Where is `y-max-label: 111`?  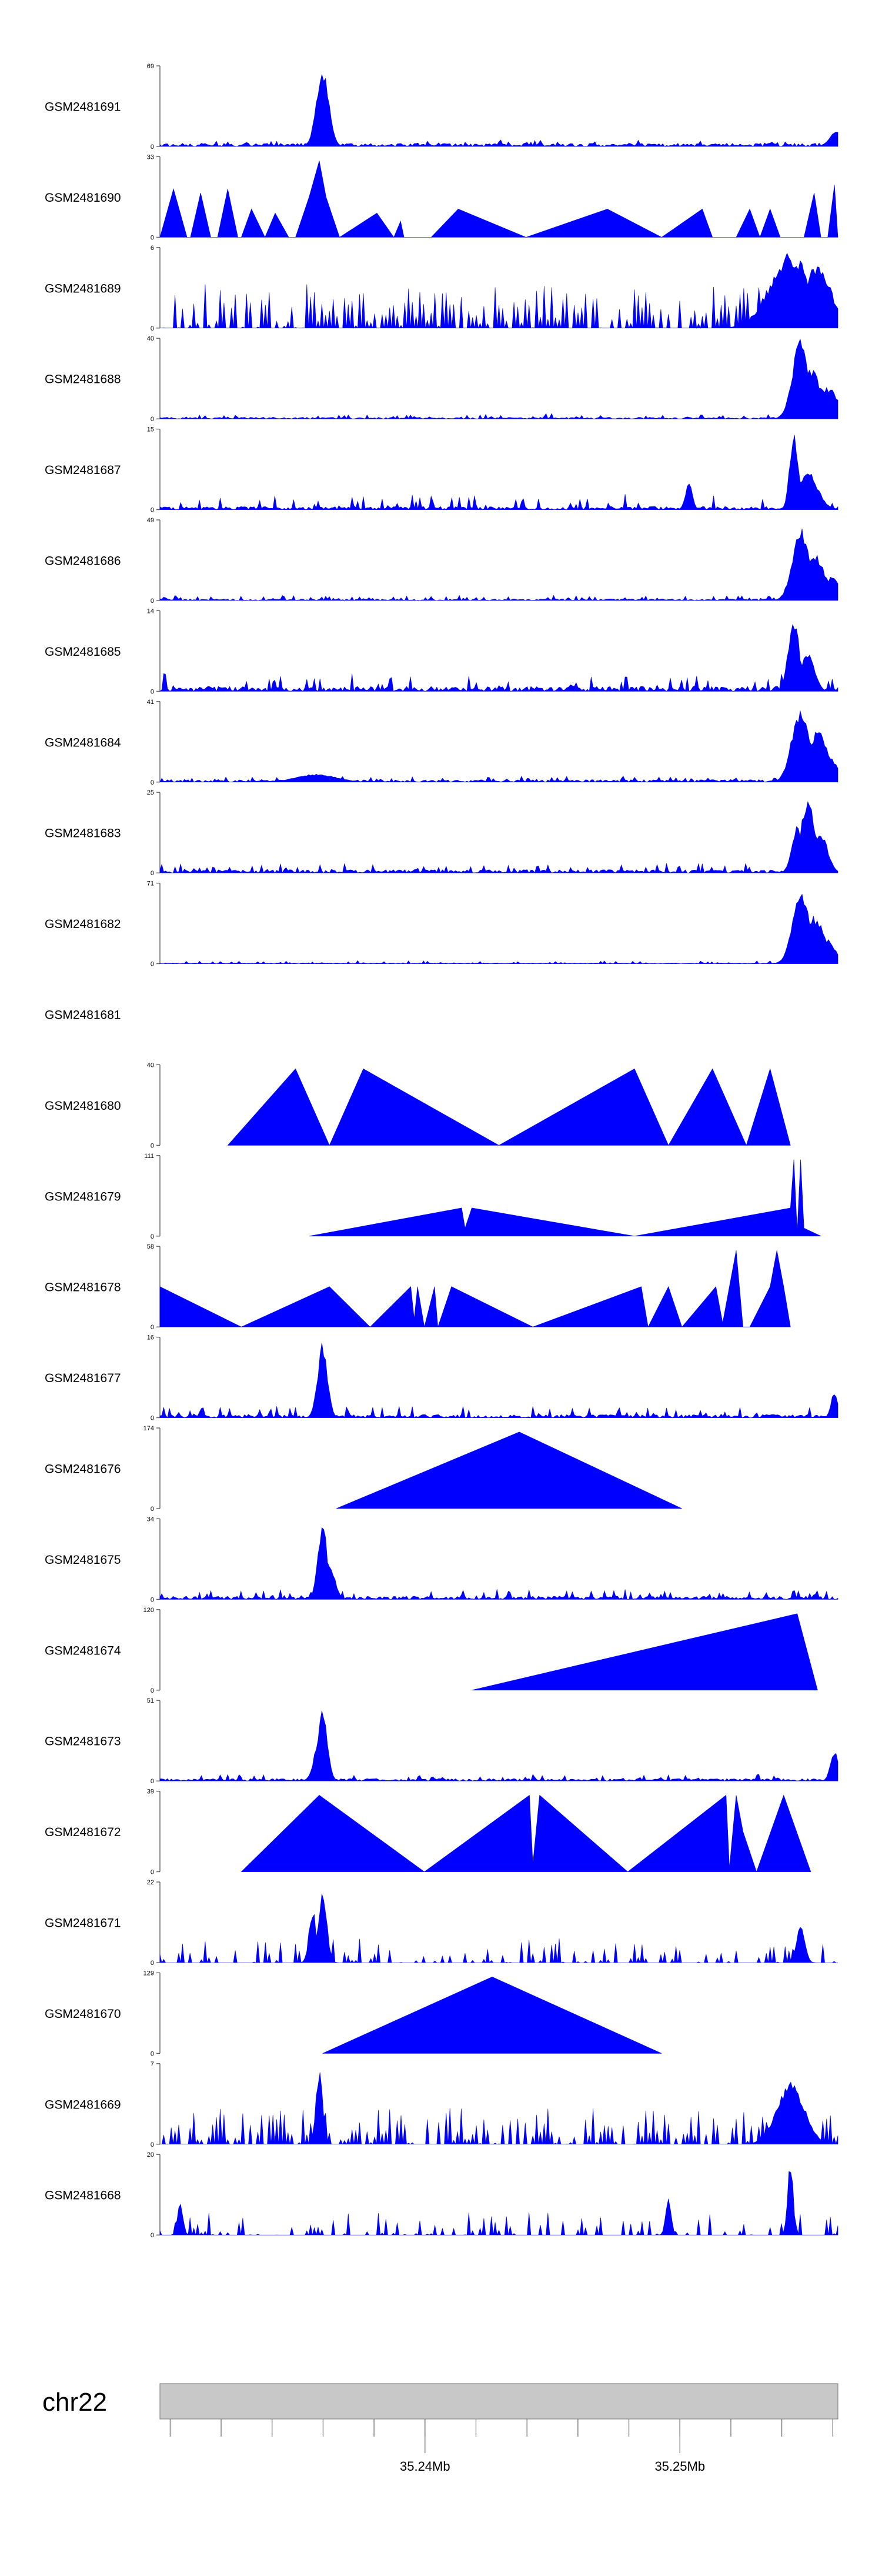 y-max-label: 111 is located at coordinates (149, 1156).